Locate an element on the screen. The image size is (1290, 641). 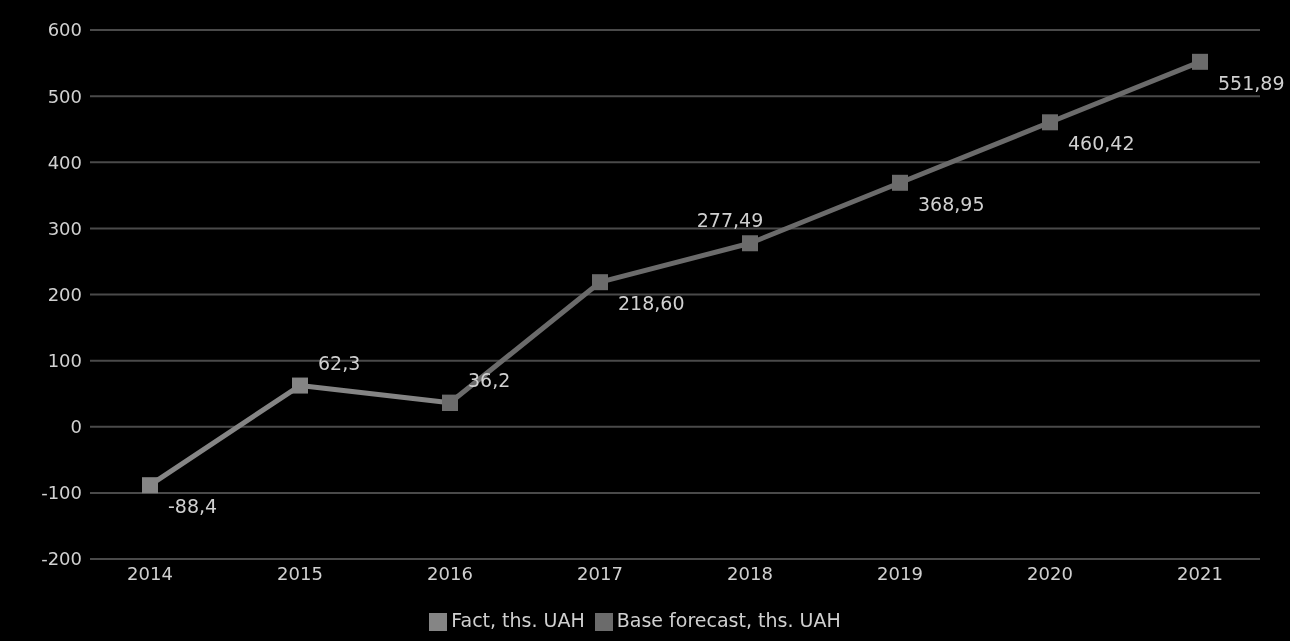
x-tick-label: 2020 is located at coordinates (1050, 573).